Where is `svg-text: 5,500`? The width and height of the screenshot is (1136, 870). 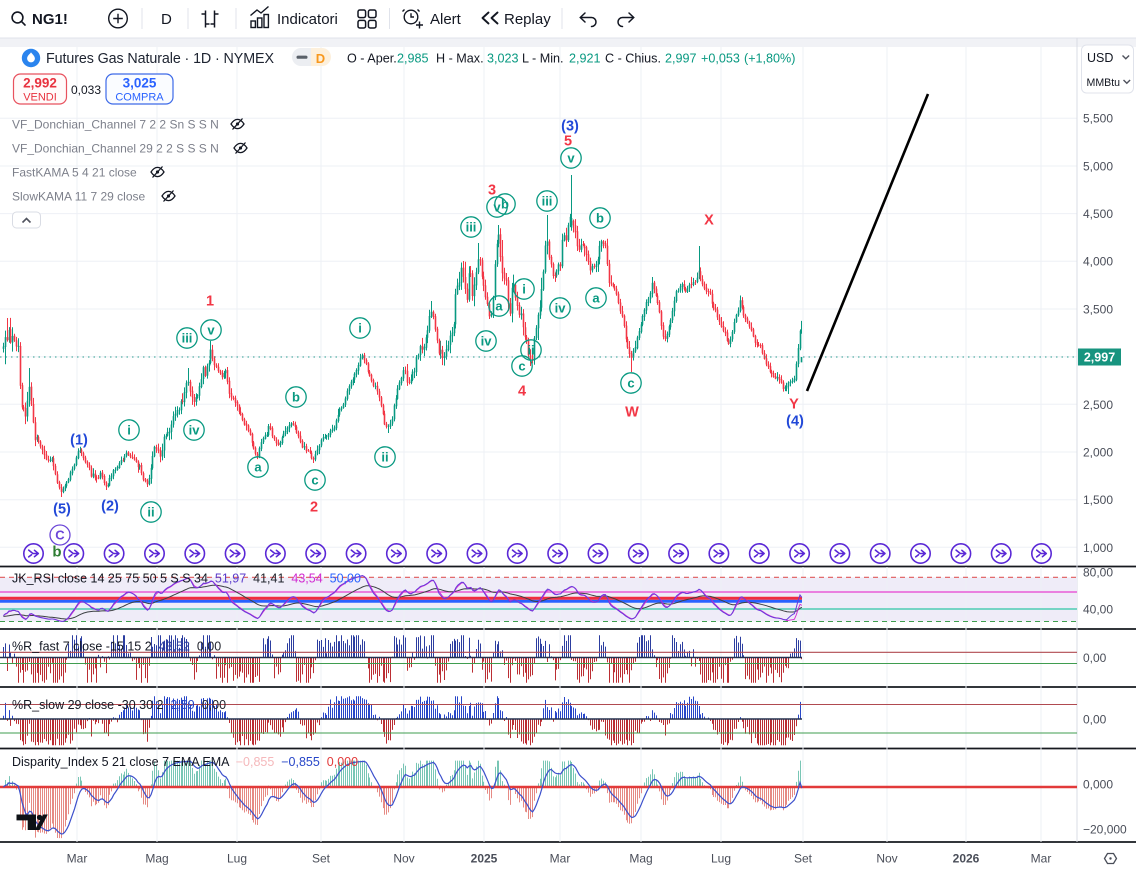 svg-text: 5,500 is located at coordinates (1098, 119).